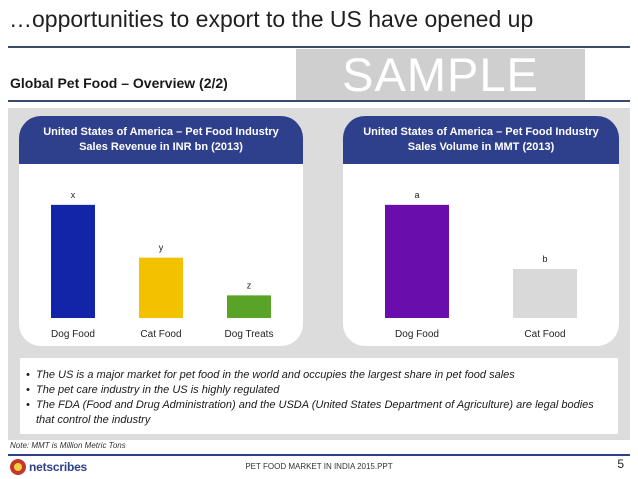 The width and height of the screenshot is (638, 479). What do you see at coordinates (161, 248) in the screenshot?
I see `data-label: y` at bounding box center [161, 248].